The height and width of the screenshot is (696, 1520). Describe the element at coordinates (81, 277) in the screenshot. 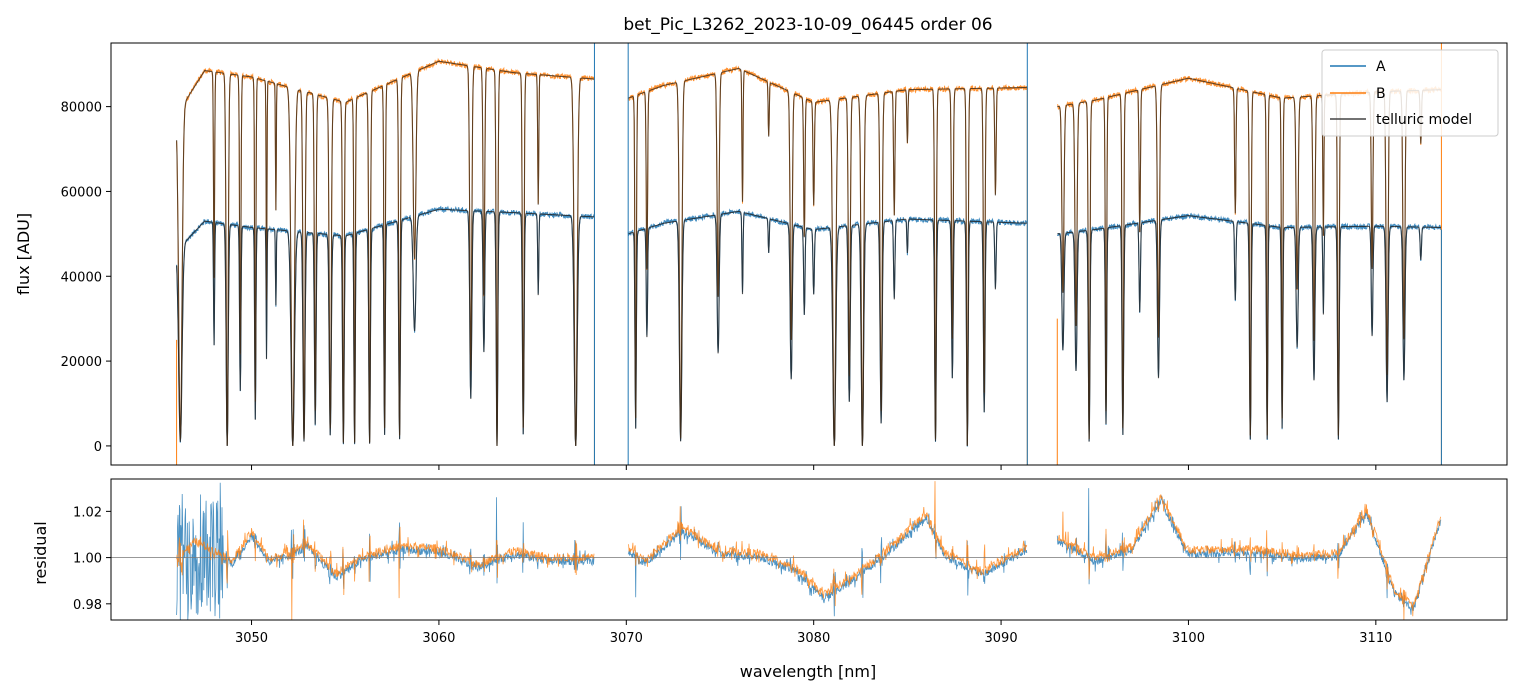

I see `flux-y-tick-label: 40000` at that location.